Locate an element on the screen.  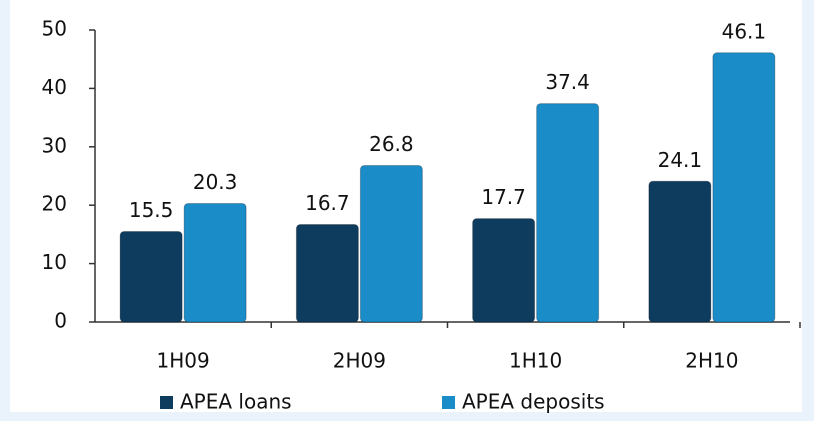
value-label: 37.4 is located at coordinates (567, 82).